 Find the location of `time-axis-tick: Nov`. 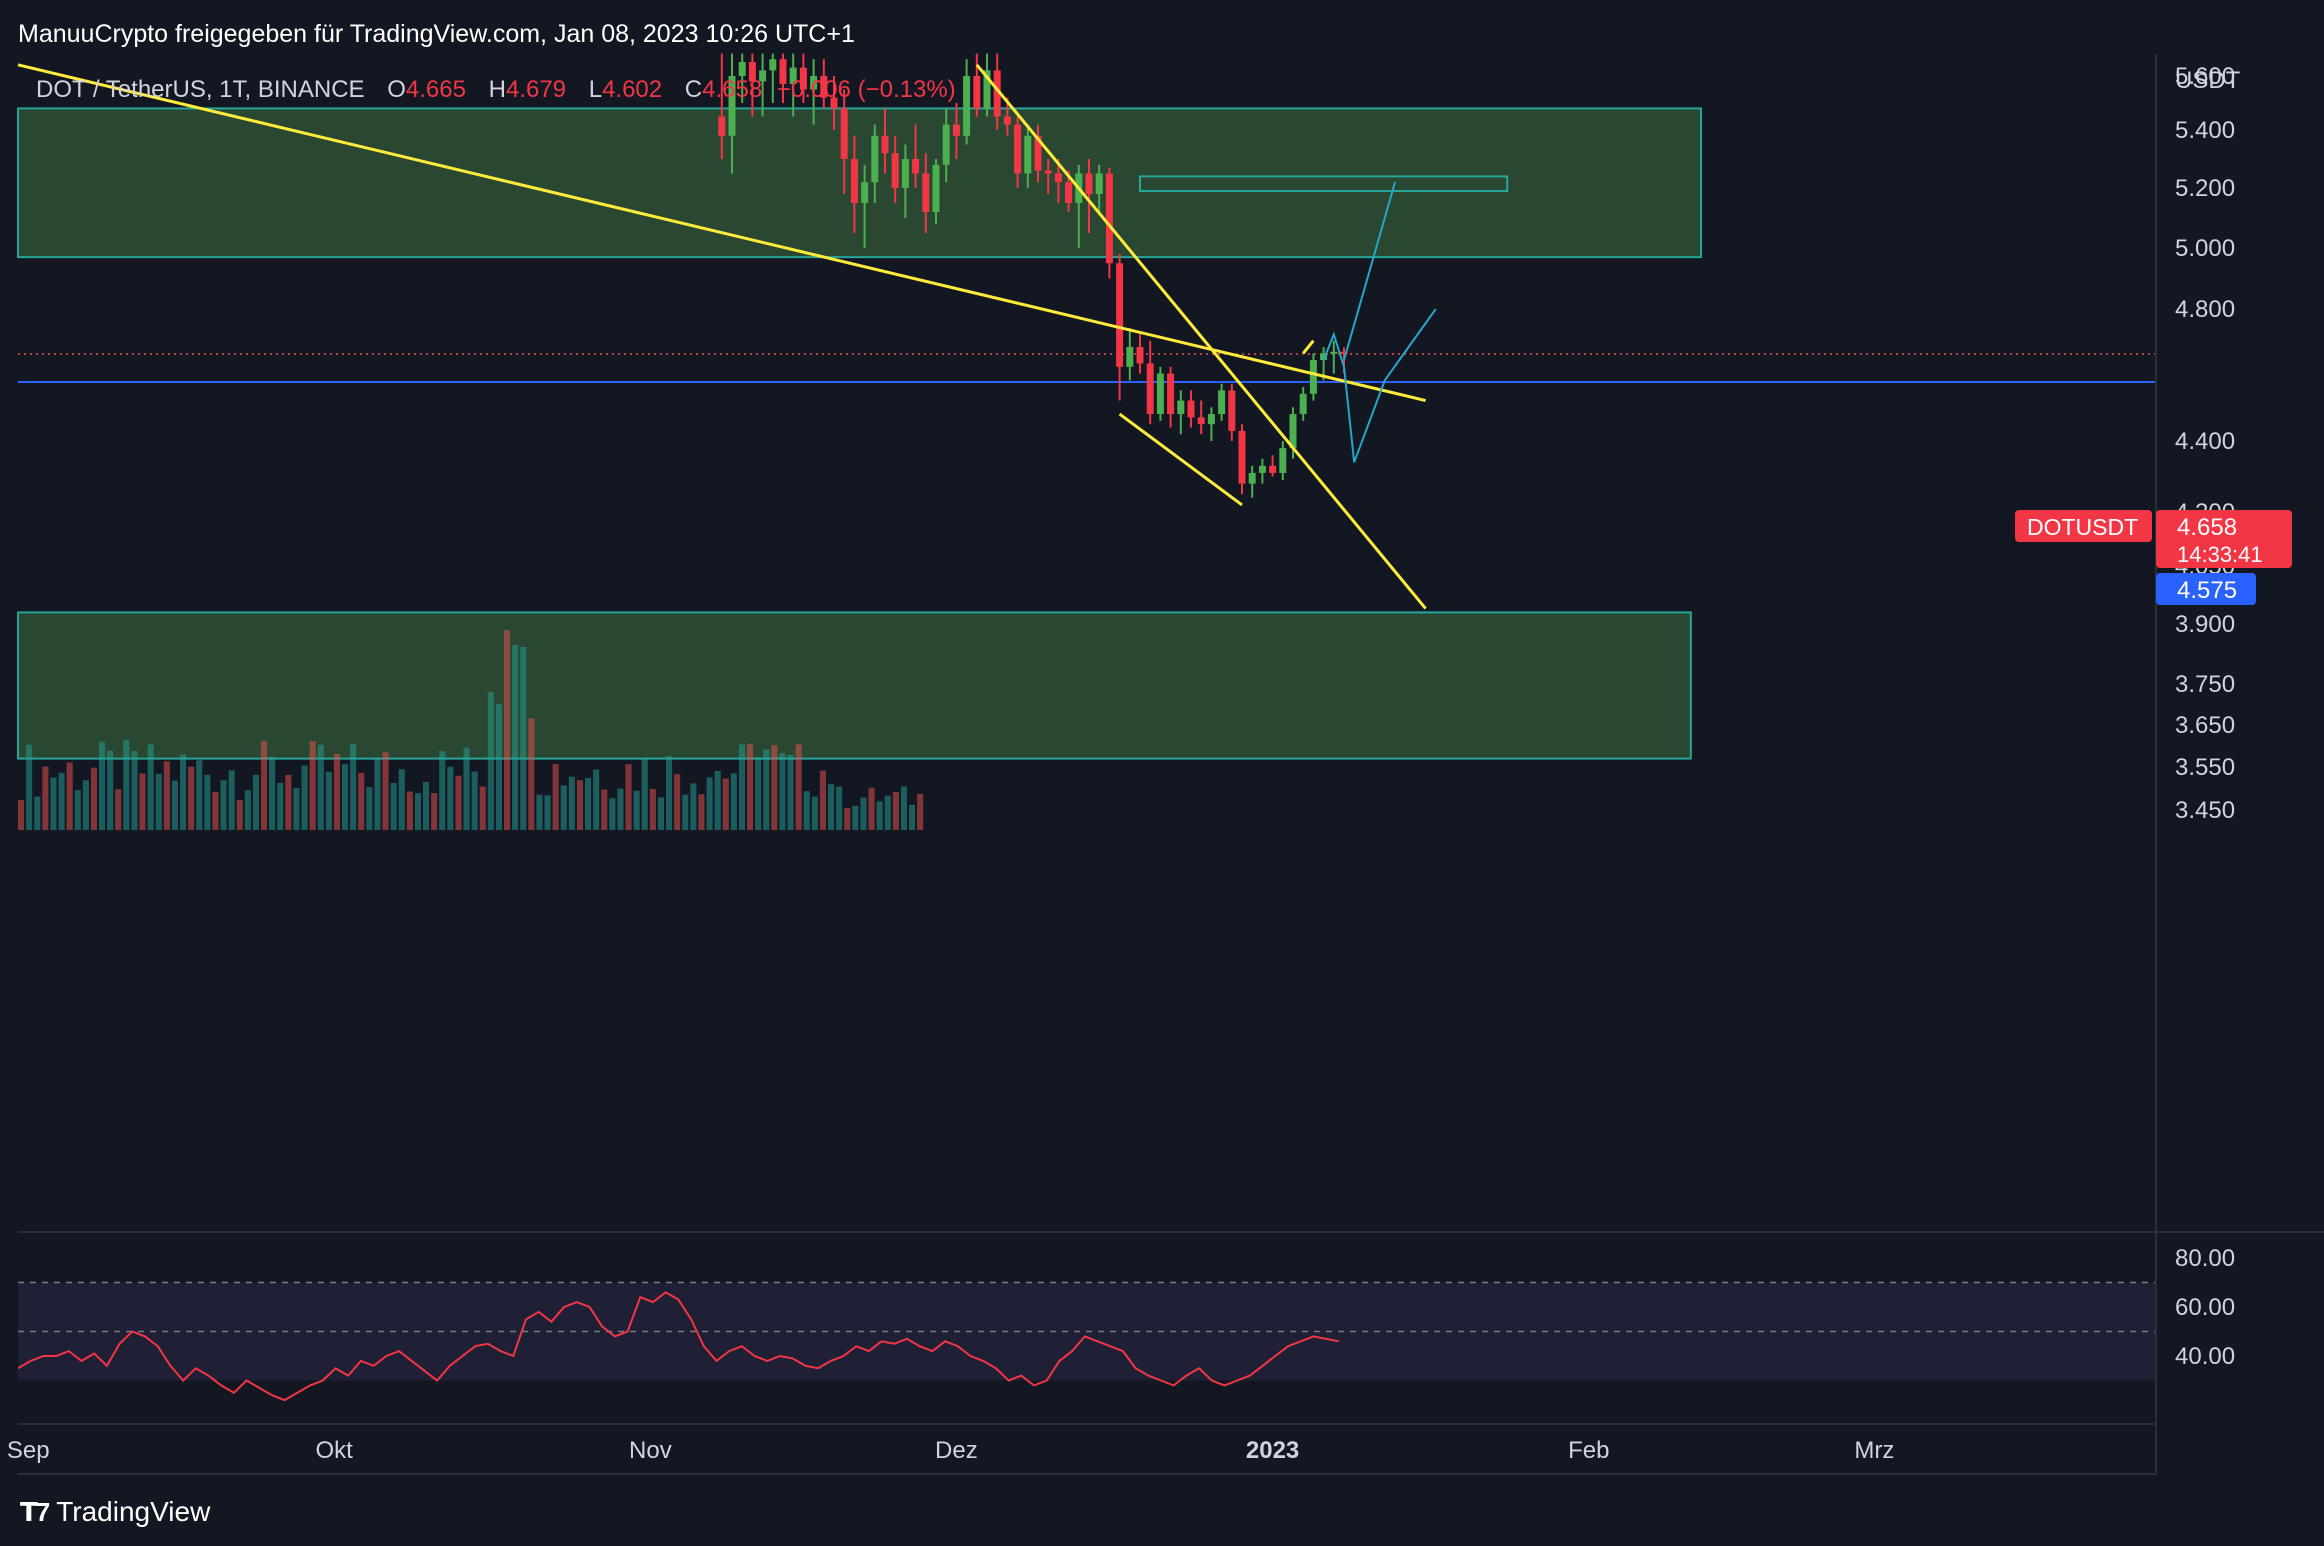

time-axis-tick: Nov is located at coordinates (650, 1450).